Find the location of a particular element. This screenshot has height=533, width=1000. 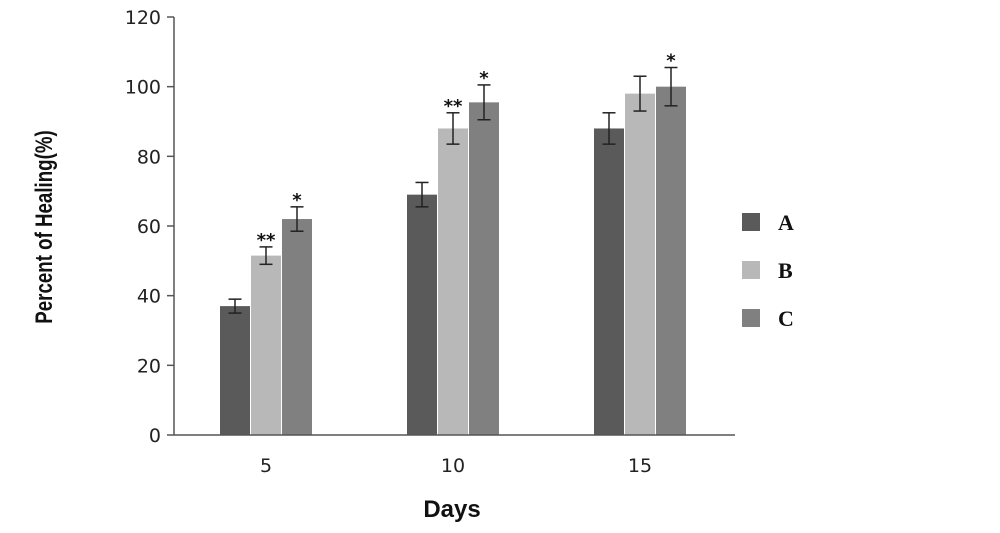

y-tick-label: 40 is located at coordinates (149, 297).